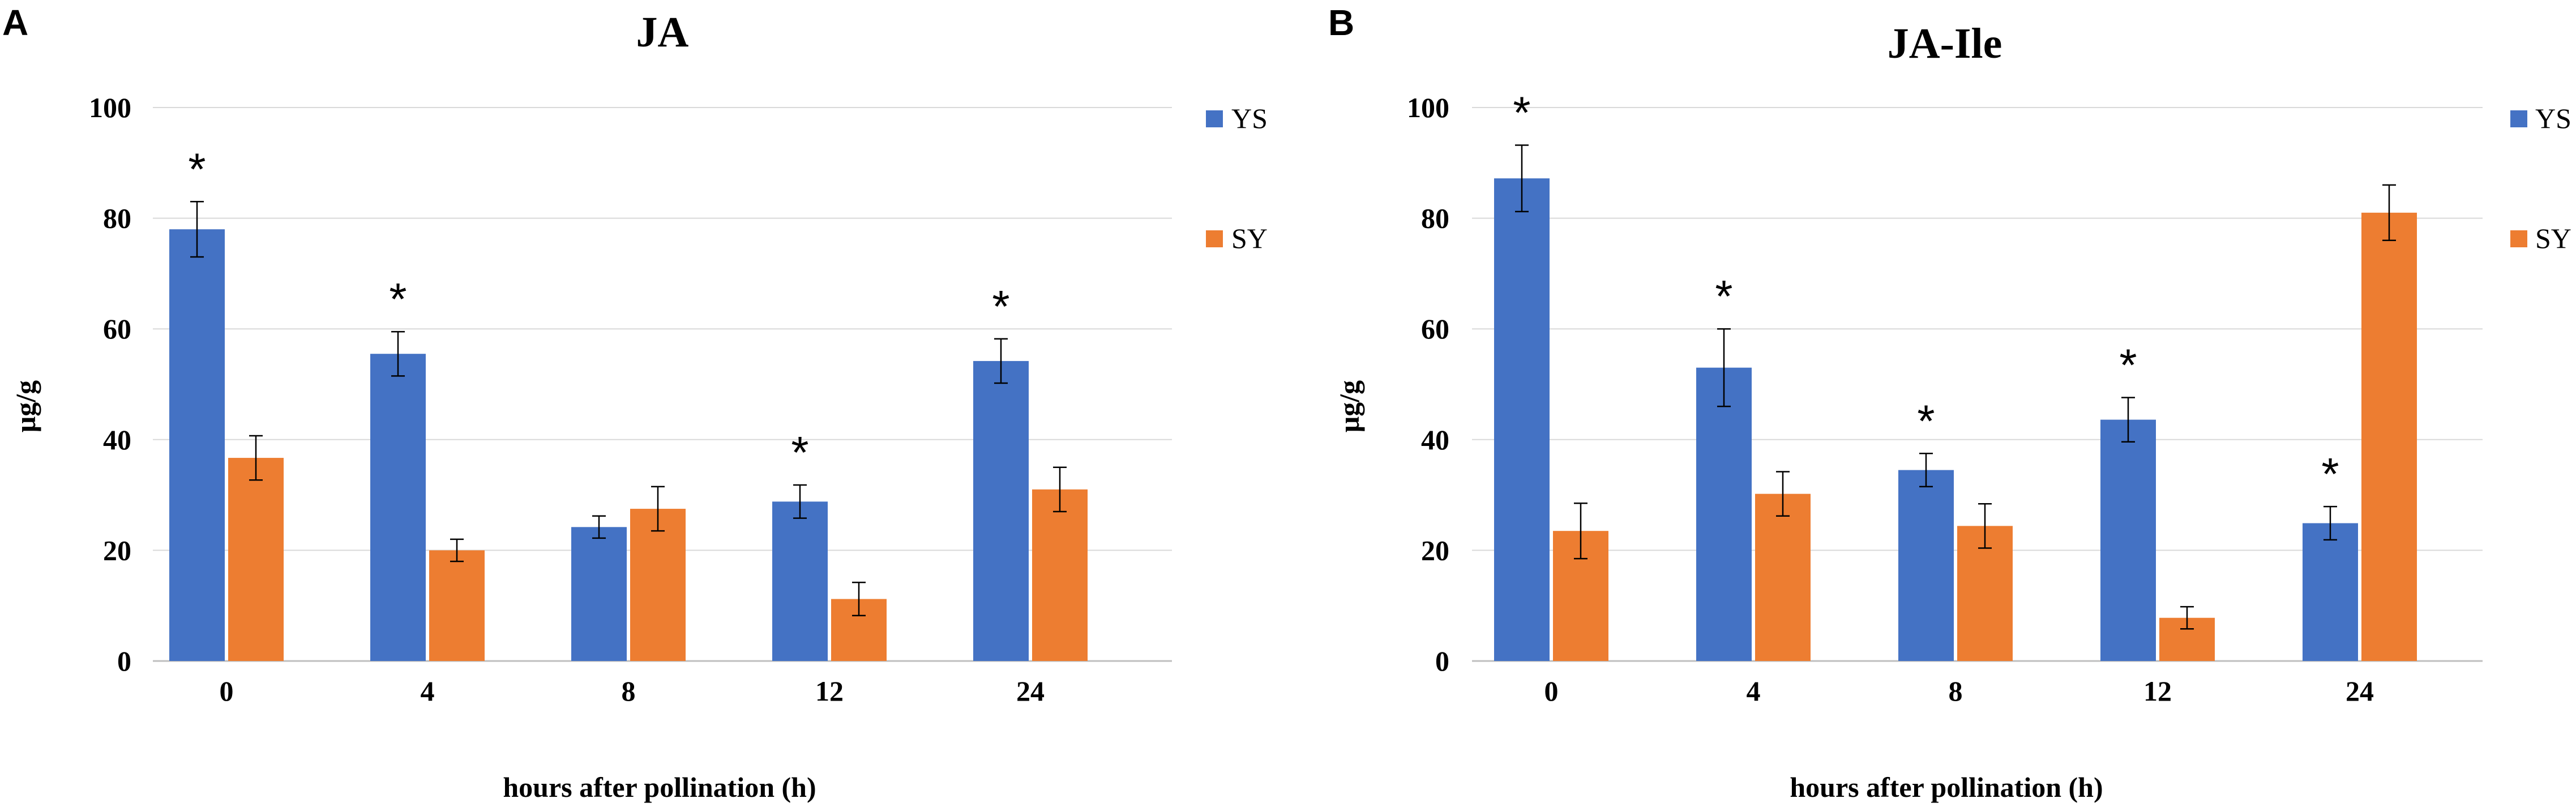 The height and width of the screenshot is (807, 2576). Describe the element at coordinates (1349, 406) in the screenshot. I see `panel-b-ylabel: μg/g` at that location.